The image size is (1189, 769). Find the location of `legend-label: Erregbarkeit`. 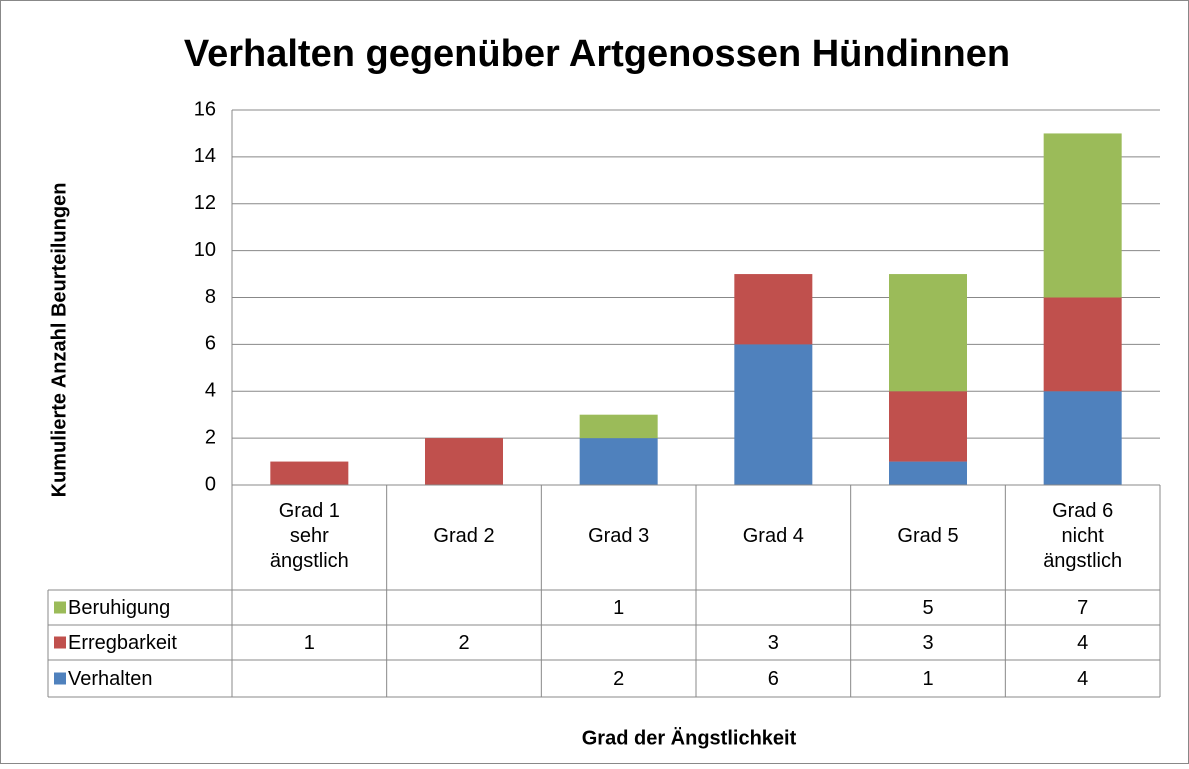

legend-label: Erregbarkeit is located at coordinates (122, 643).